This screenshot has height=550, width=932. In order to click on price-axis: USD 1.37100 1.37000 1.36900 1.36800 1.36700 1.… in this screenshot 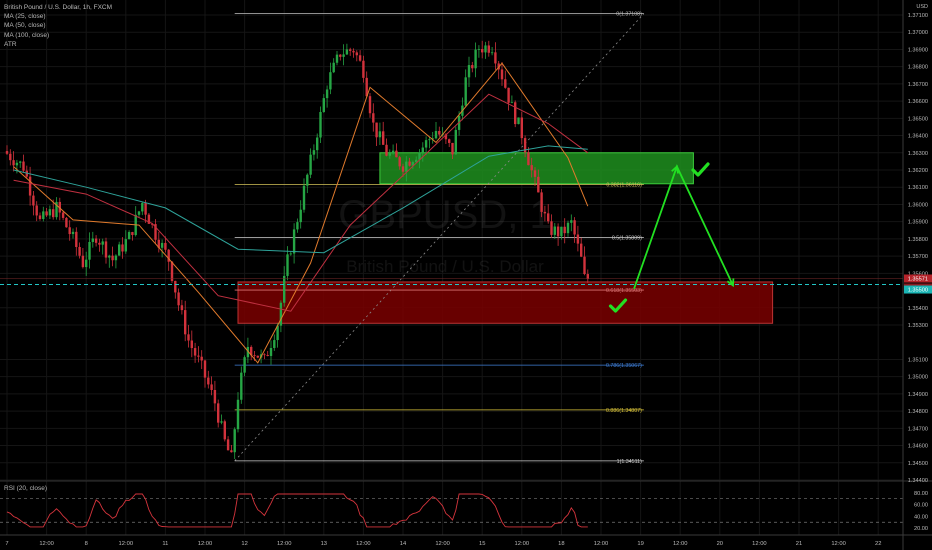, I will do `click(917, 275)`.